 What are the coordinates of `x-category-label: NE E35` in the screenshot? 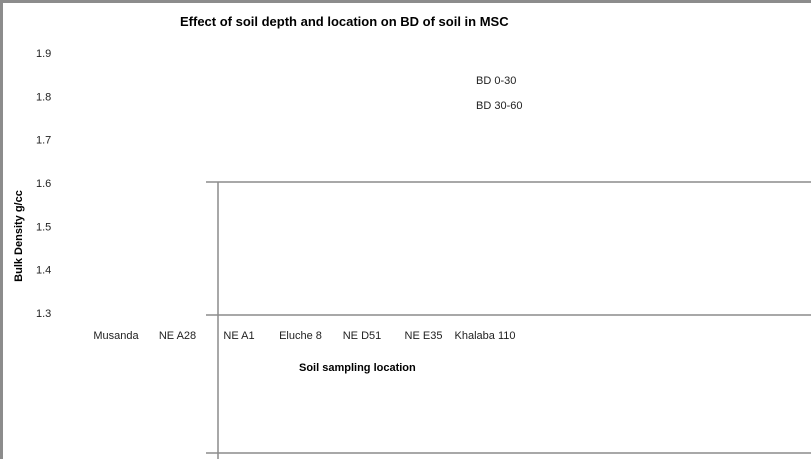 It's located at (424, 336).